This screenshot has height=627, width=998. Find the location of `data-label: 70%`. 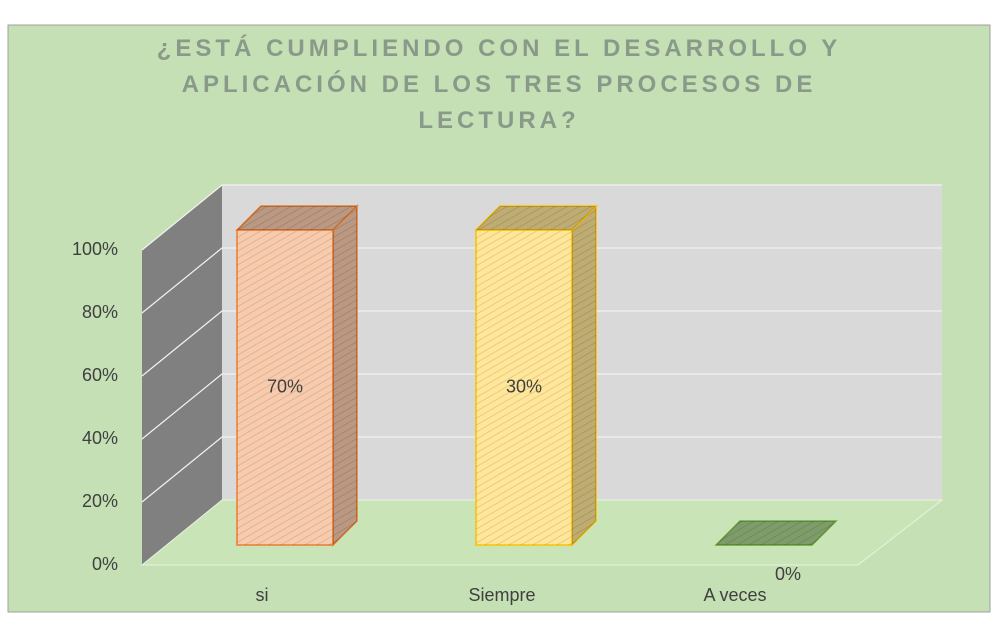

data-label: 70% is located at coordinates (285, 386).